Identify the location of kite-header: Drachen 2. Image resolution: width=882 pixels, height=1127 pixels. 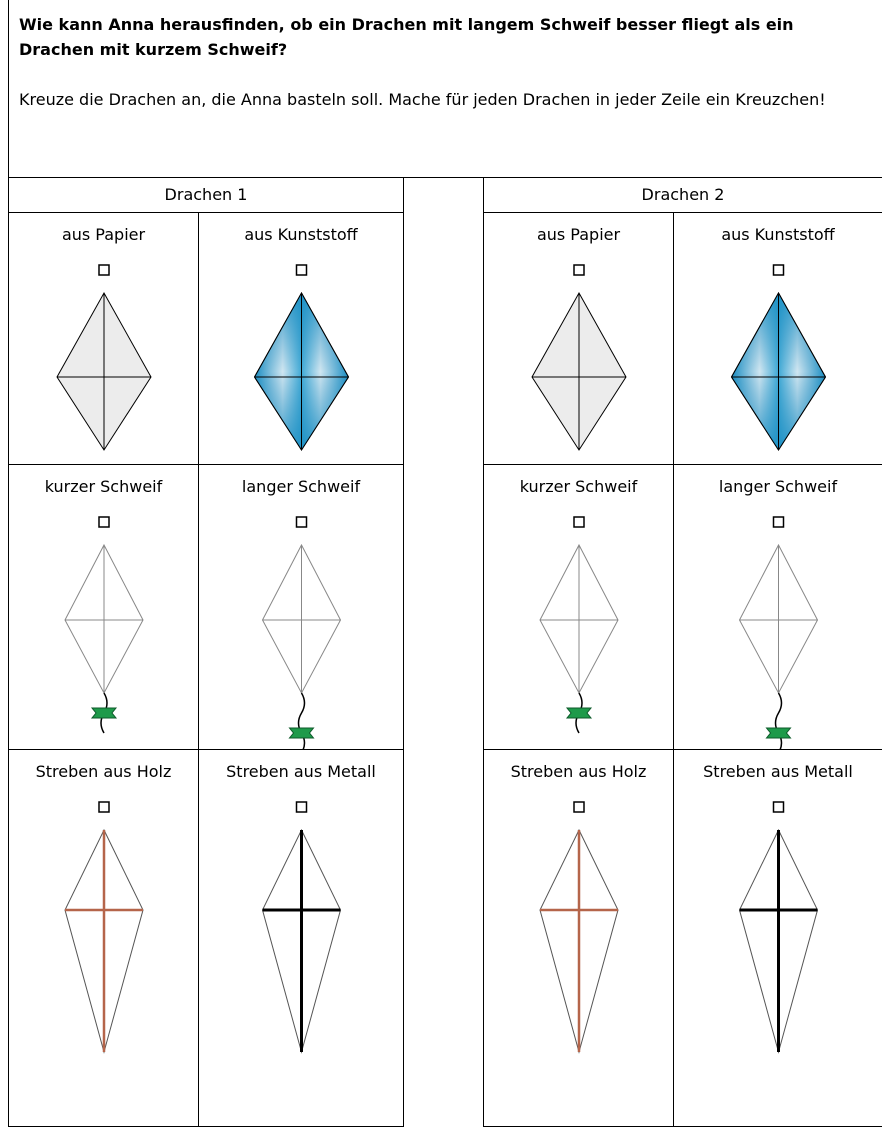
(682, 195).